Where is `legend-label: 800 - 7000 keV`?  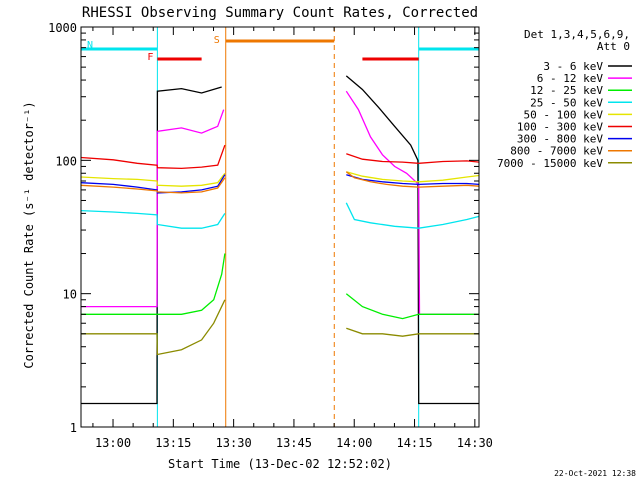
legend-label: 800 - 7000 keV is located at coordinates (556, 151).